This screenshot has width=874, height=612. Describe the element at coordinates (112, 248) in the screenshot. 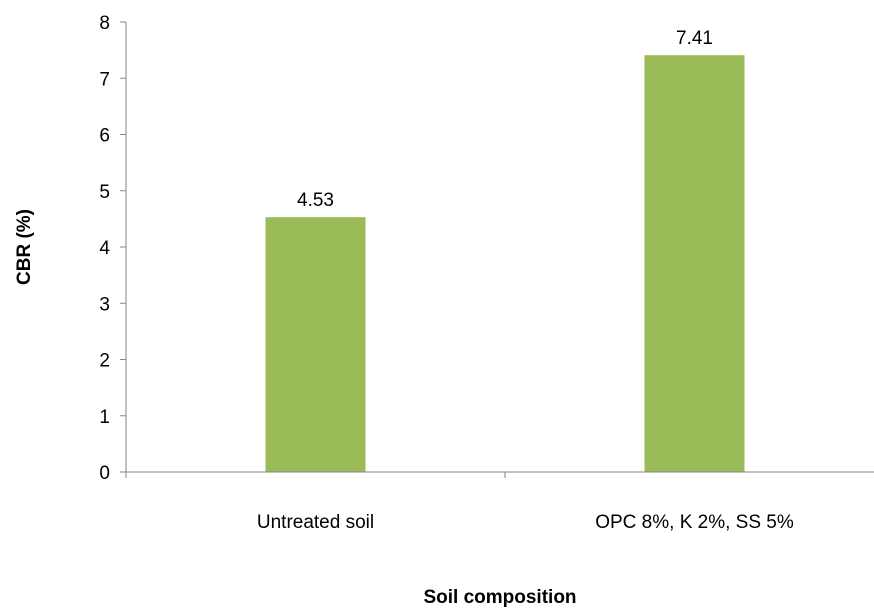

I see `y-axis-ticks: 0 1 2 3 4 5 6 7 8` at that location.